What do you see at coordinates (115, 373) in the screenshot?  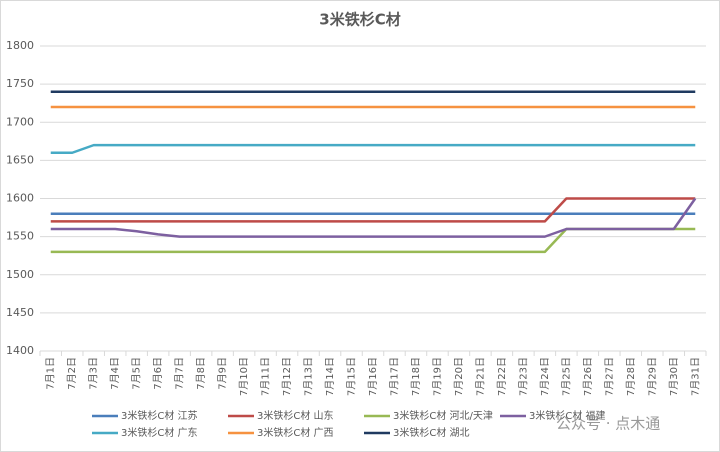 I see `x-tick-label: 7月4日` at bounding box center [115, 373].